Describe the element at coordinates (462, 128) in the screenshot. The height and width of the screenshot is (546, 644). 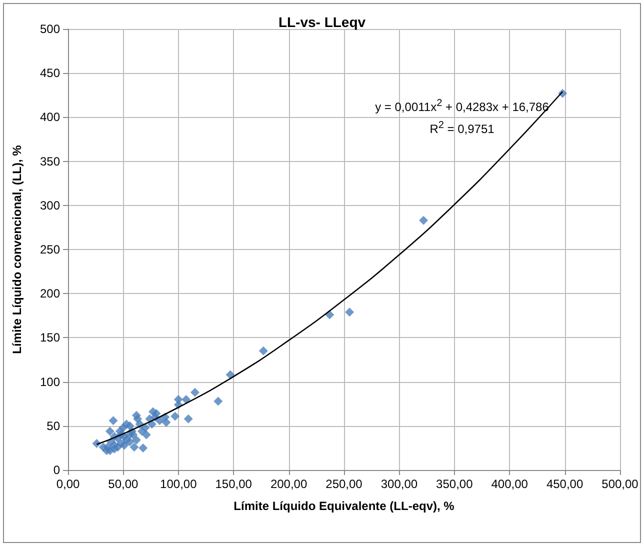
I see `annotation: R$^{2}$ = 0,9751` at that location.